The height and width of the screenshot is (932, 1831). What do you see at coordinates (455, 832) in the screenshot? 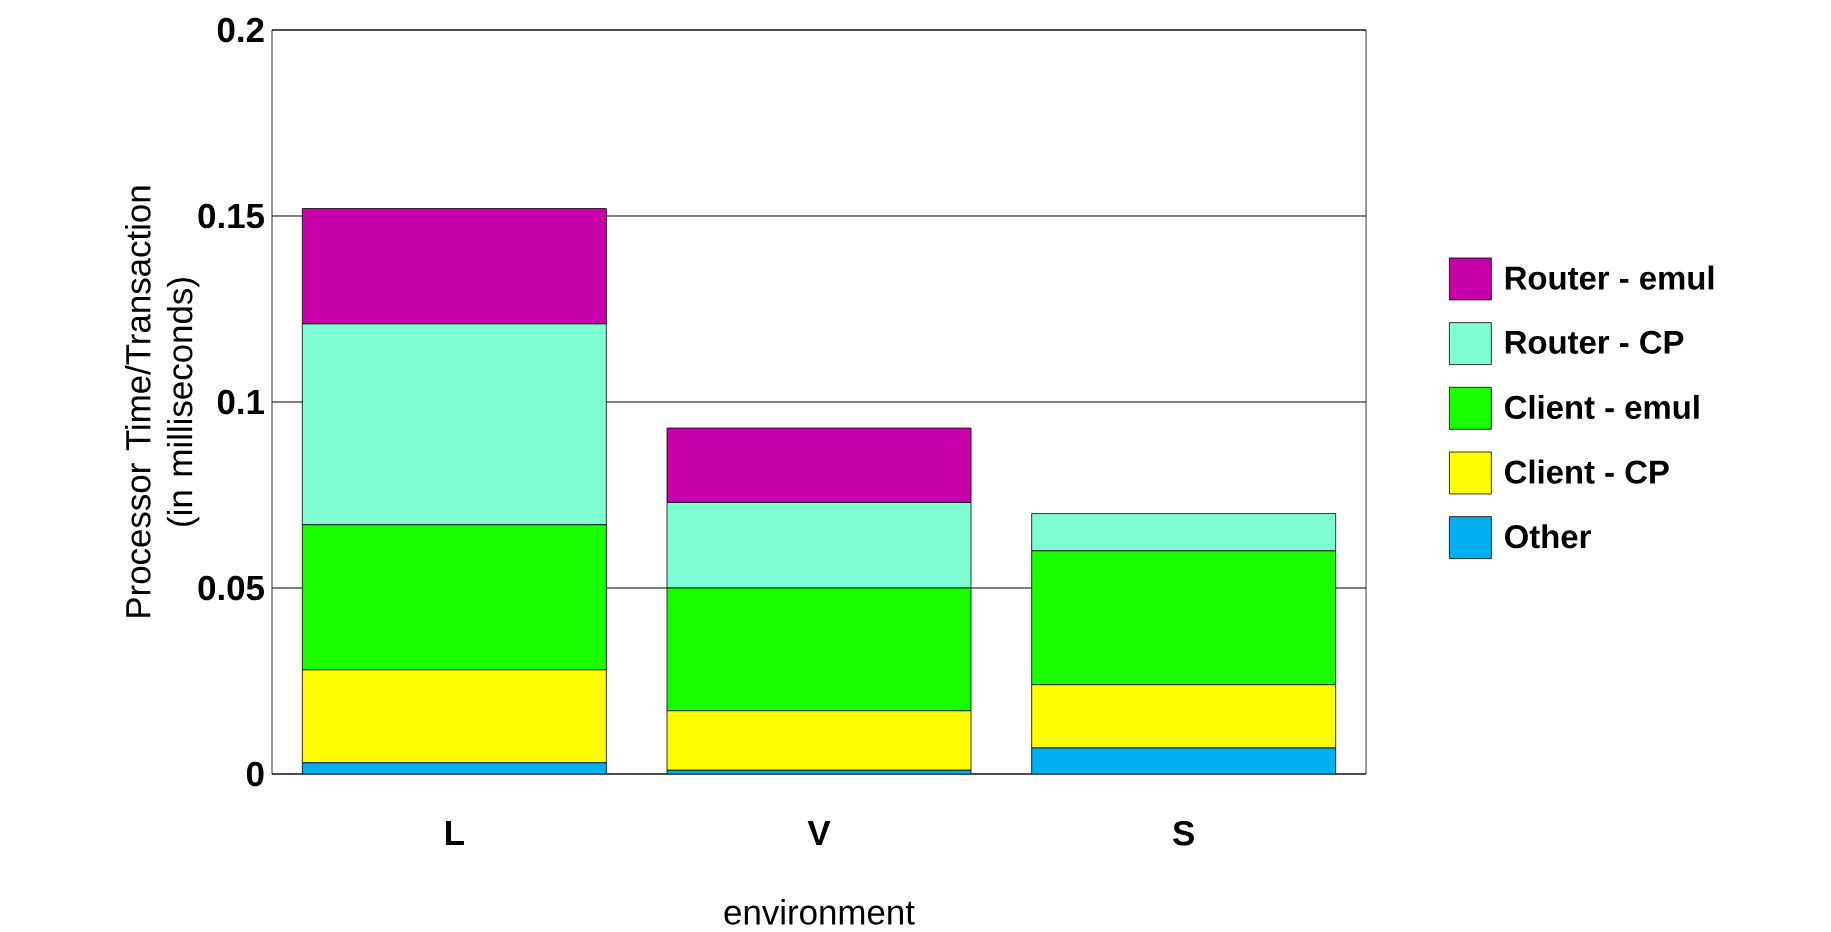
I see `x-tick-label: L` at bounding box center [455, 832].